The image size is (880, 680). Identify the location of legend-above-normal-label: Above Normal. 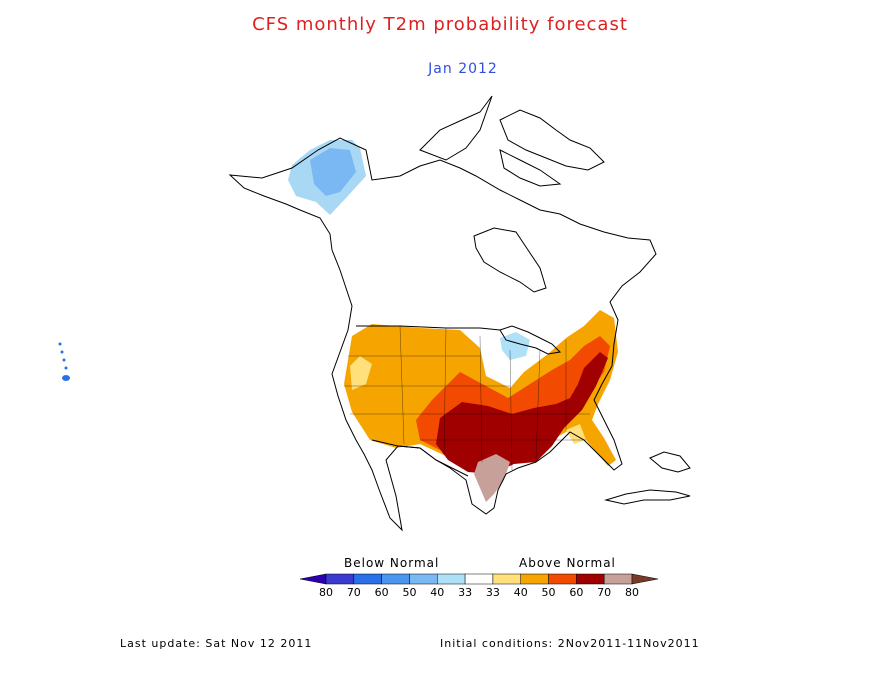
(567, 563).